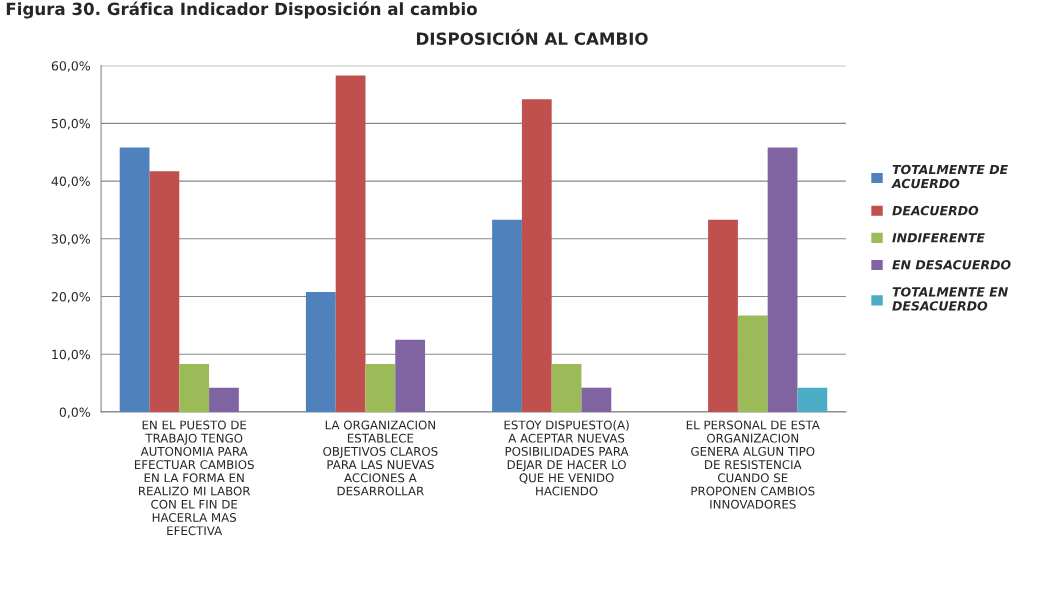 Image resolution: width=1064 pixels, height=597 pixels. What do you see at coordinates (380, 458) in the screenshot?
I see `x-tick-label: LA ORGANIZACION ESTABLECE OBJETIVOS CLAROS PARA LAS NUEVAS ACCIONES A DESARROLLAR` at bounding box center [380, 458].